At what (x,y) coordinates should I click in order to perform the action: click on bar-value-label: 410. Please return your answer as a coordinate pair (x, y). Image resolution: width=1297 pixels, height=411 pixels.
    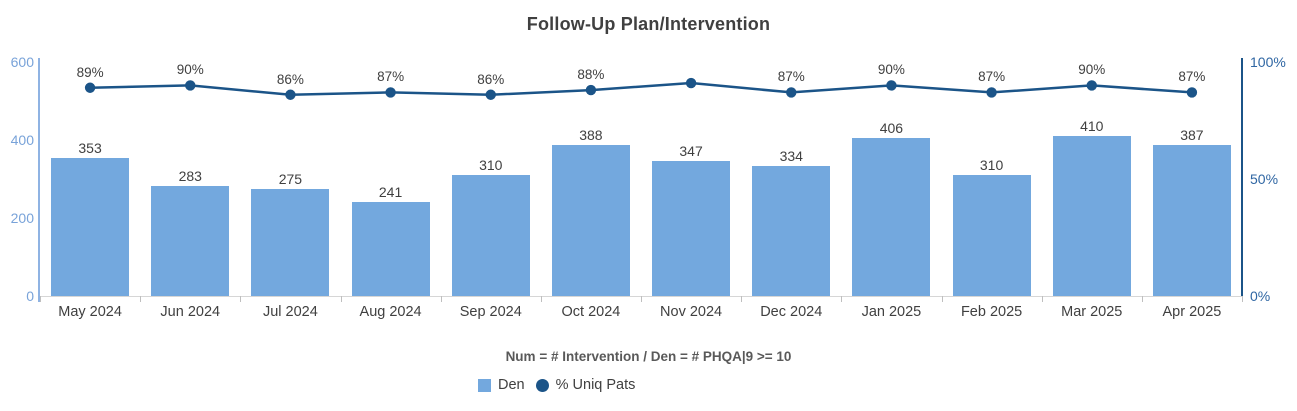
    Looking at the image, I should click on (1092, 126).